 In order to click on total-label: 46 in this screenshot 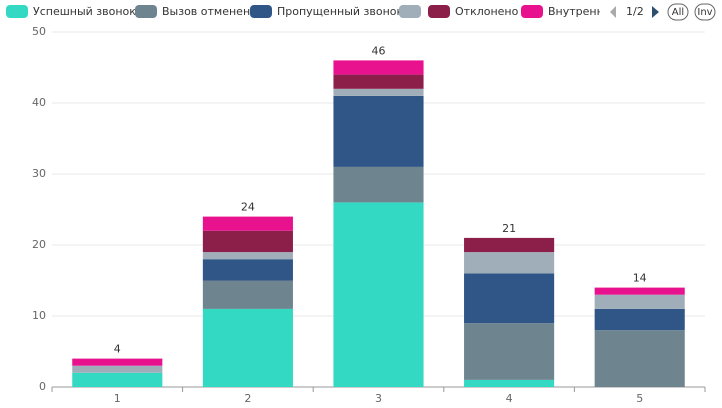, I will do `click(379, 50)`.